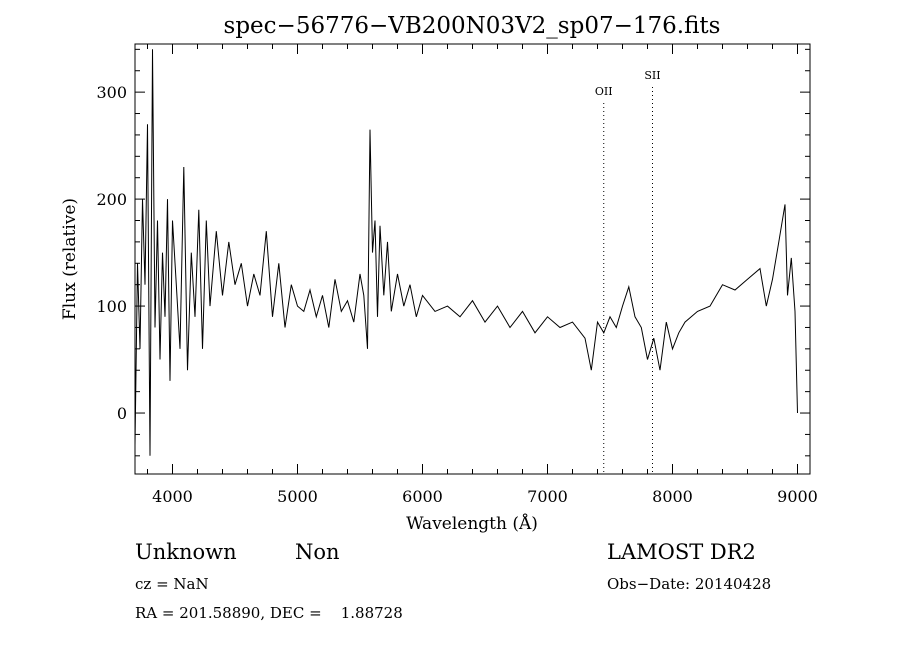  I want to click on redshift-value: cz = NaN, so click(172, 584).